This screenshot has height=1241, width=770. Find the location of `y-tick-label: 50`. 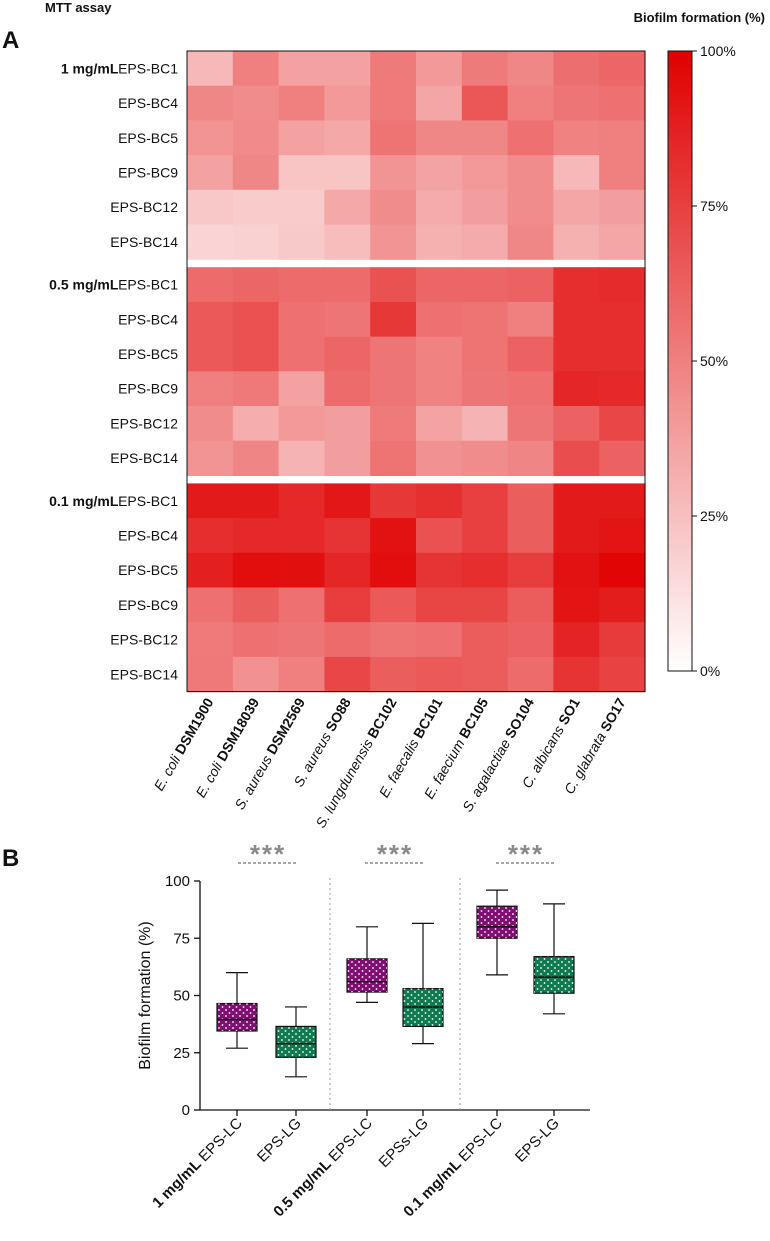

y-tick-label: 50 is located at coordinates (181, 996).